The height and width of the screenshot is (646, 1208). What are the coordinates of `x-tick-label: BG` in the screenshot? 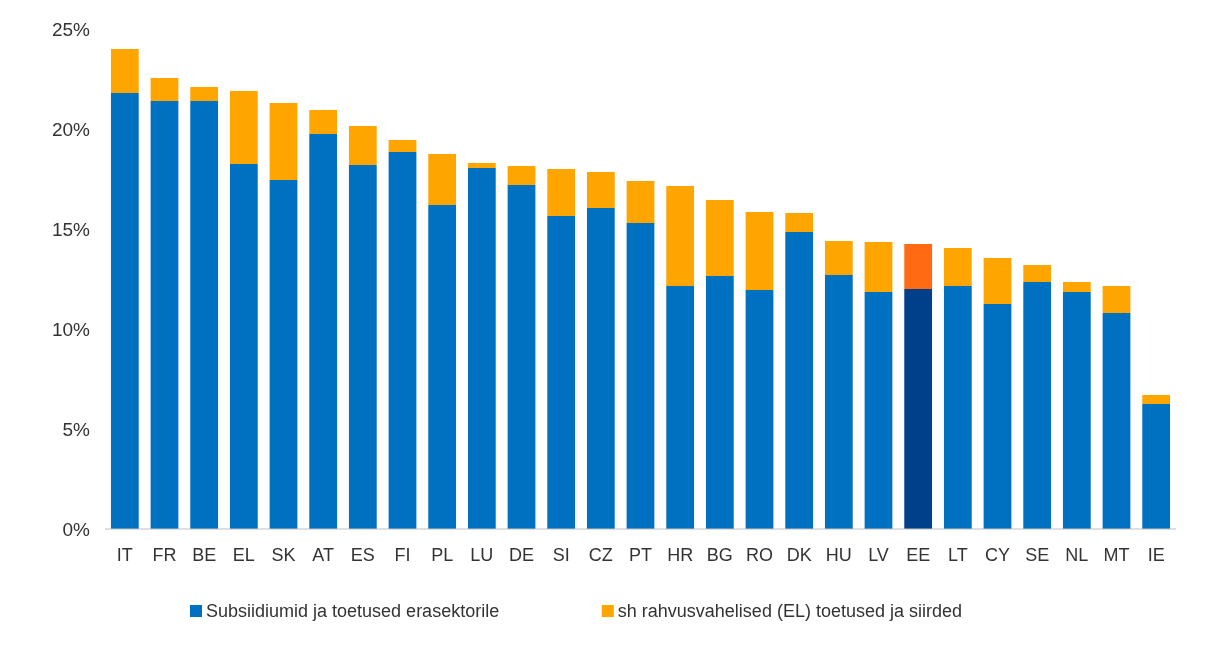 It's located at (719, 555).